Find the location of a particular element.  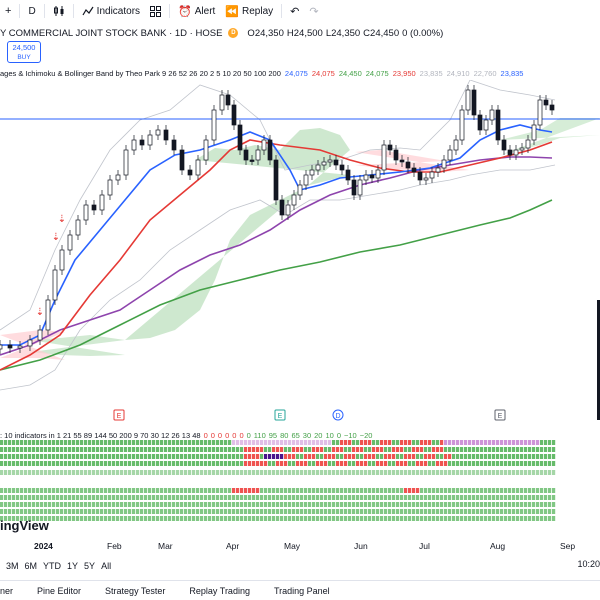

bottom-tab: Strategy Tester is located at coordinates (135, 590).